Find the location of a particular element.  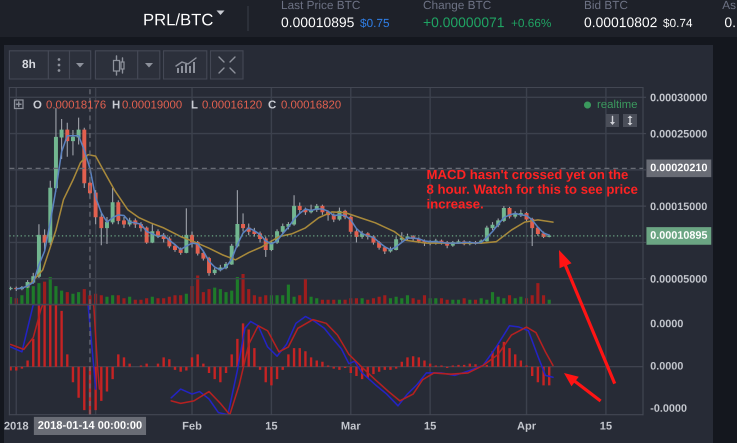

y-tick-label: 0.00025000 is located at coordinates (678, 134).